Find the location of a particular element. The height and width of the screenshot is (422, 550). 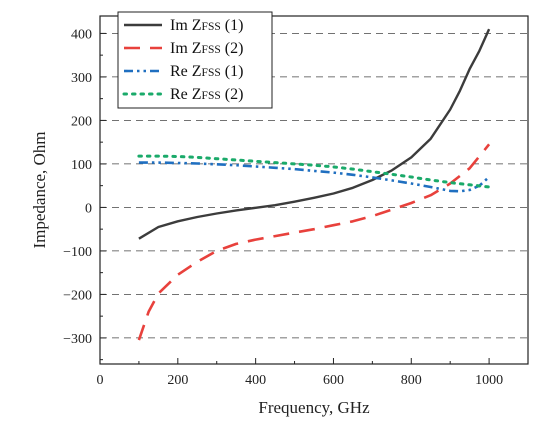

x-tick-label: 600 is located at coordinates (333, 380).